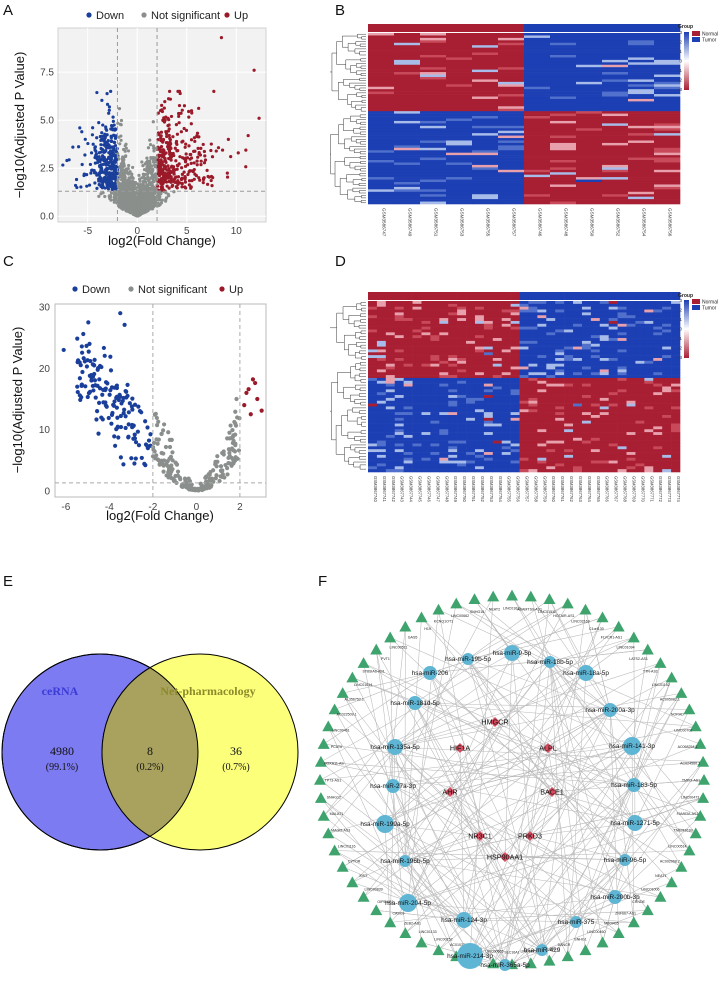 The height and width of the screenshot is (993, 722). I want to click on group-annotation-cell, so click(537, 28).